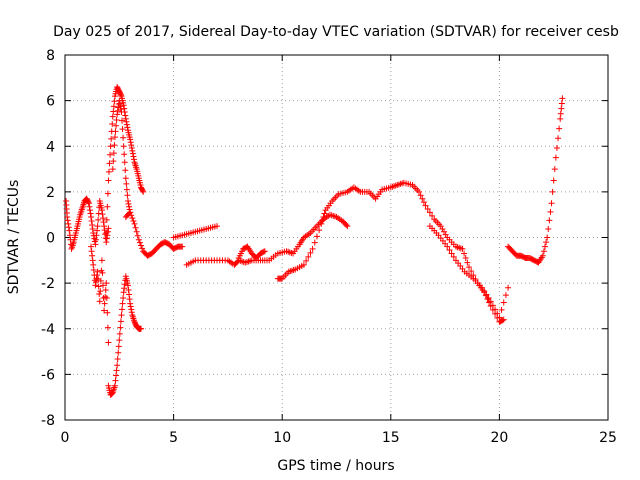 The width and height of the screenshot is (640, 480). I want to click on x-tick-label: 10, so click(282, 438).